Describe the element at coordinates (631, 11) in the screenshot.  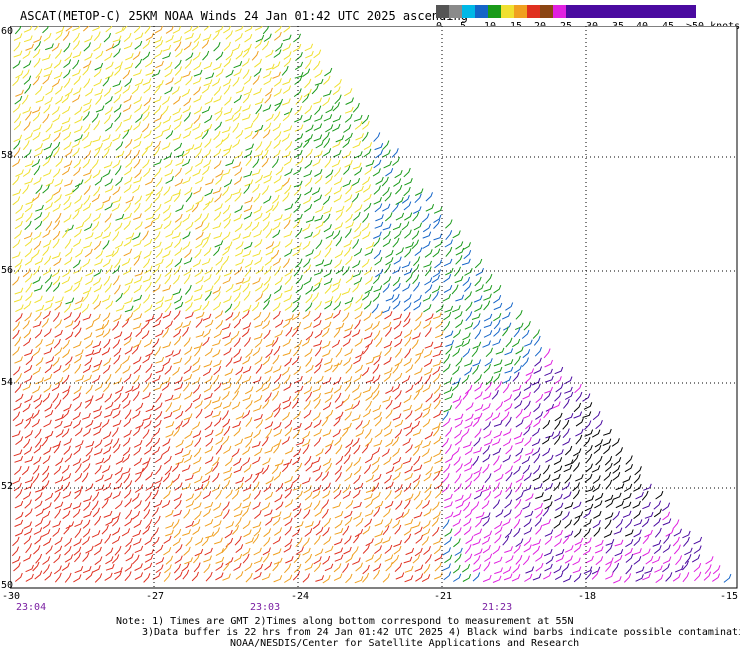
I see `colorbar-swatch` at that location.